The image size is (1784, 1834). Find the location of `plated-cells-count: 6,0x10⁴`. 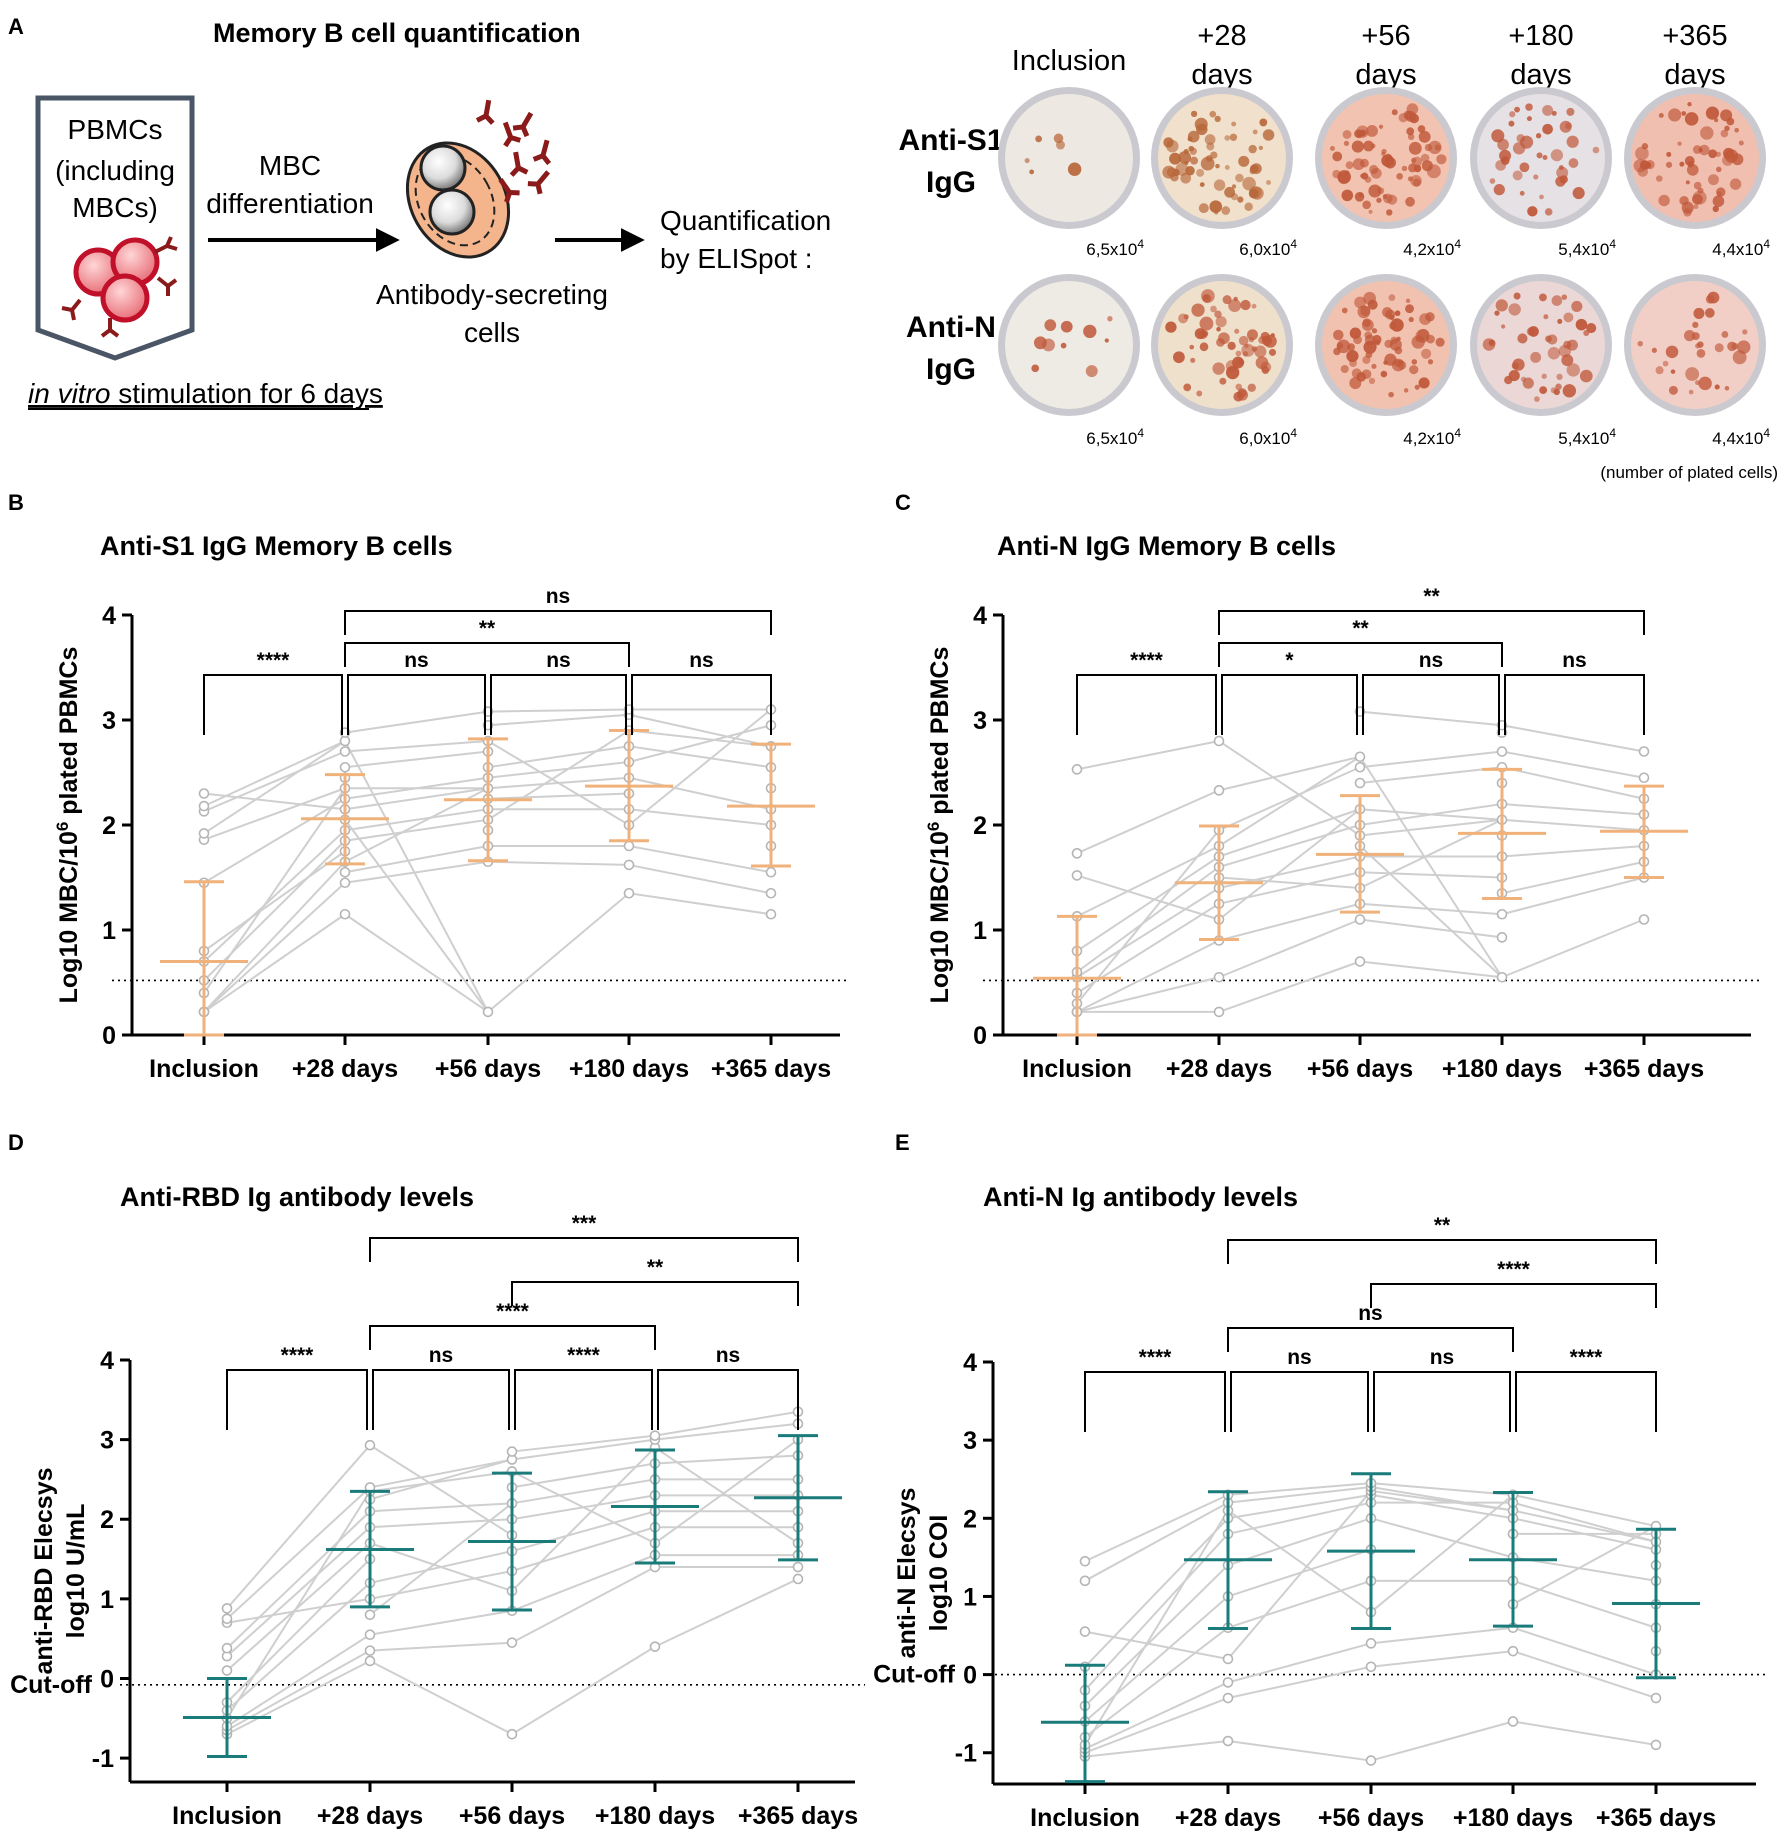

plated-cells-count: 6,0x10⁴ is located at coordinates (1268, 437).